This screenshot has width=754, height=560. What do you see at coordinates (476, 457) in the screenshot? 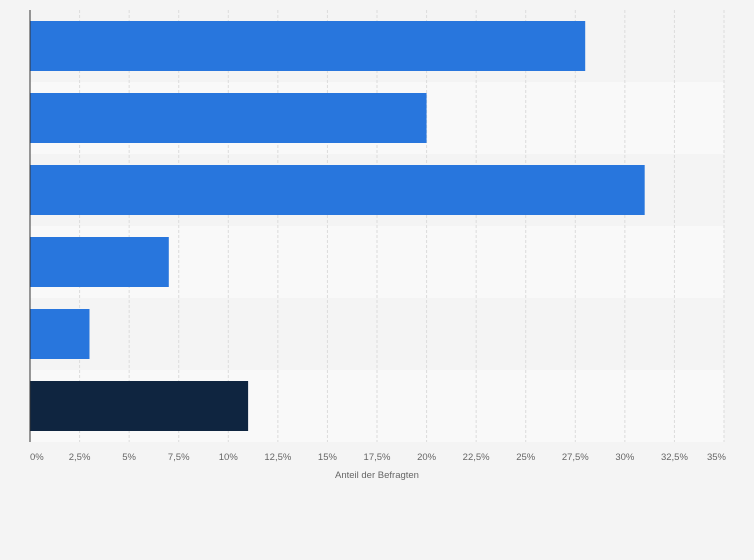
I see `x-tick-label: 22,5%` at bounding box center [476, 457].